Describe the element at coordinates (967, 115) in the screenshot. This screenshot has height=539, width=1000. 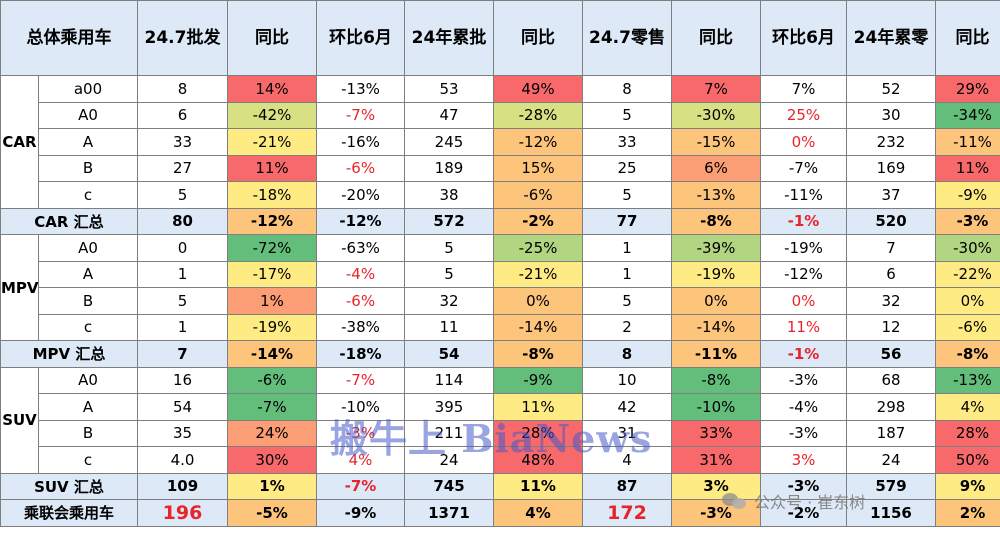
I see `table-cell: -34%` at that location.